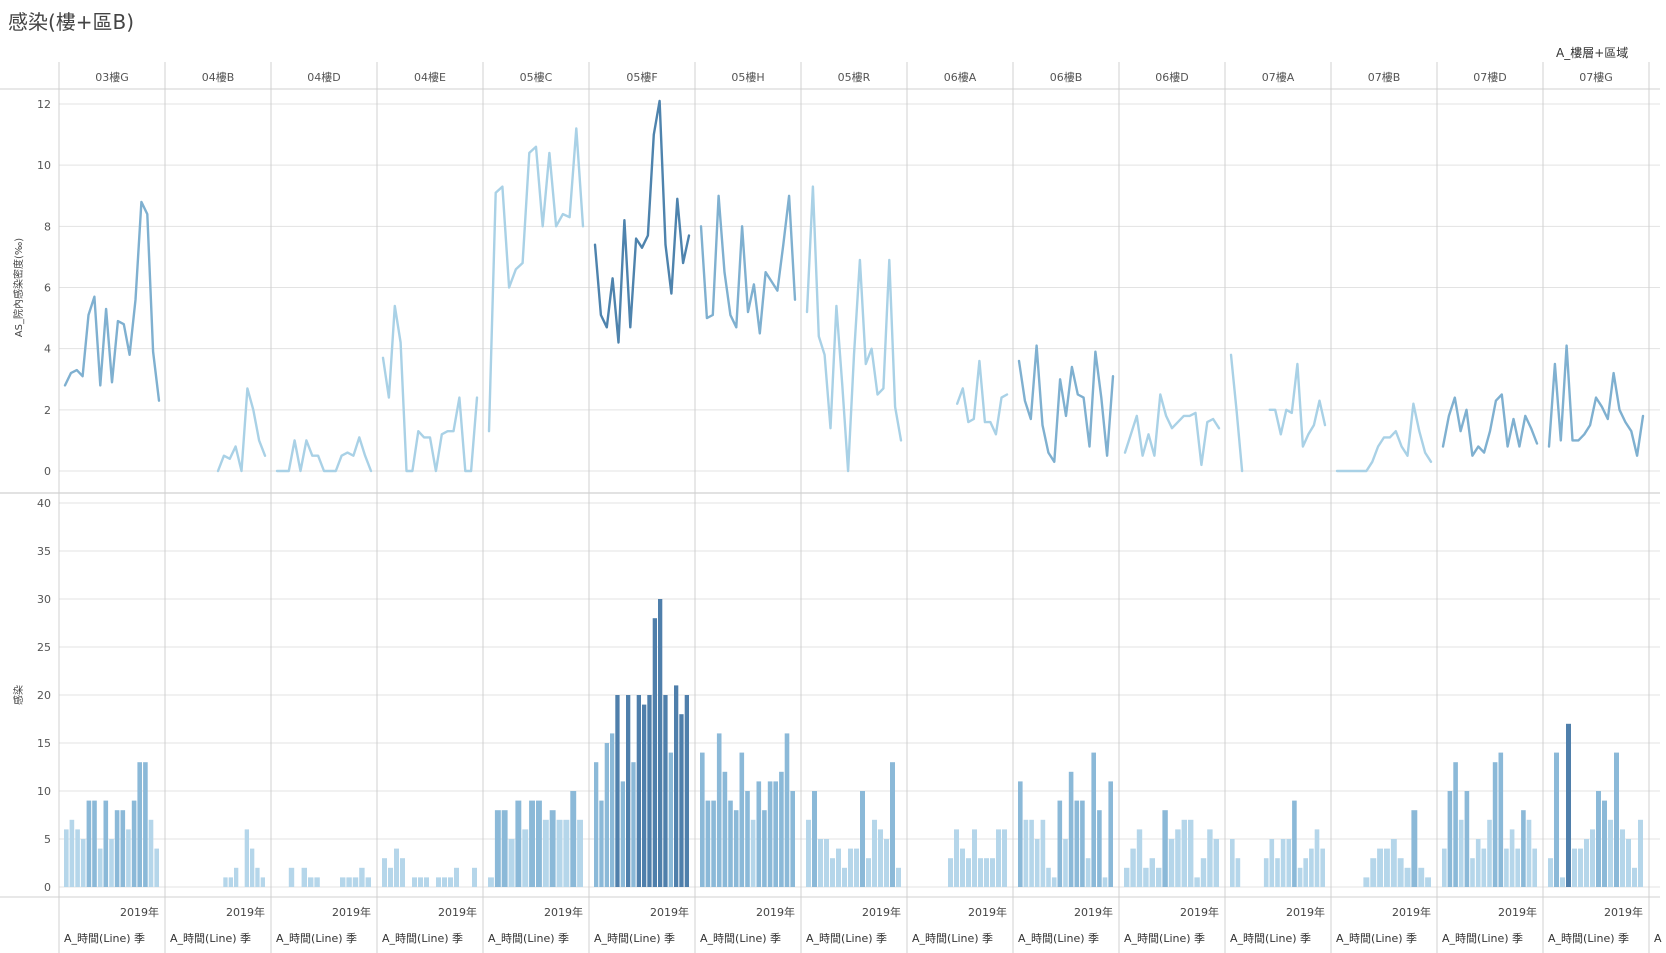 The width and height of the screenshot is (1666, 953). Describe the element at coordinates (44, 503) in the screenshot. I see `y-tick-label: 40` at that location.